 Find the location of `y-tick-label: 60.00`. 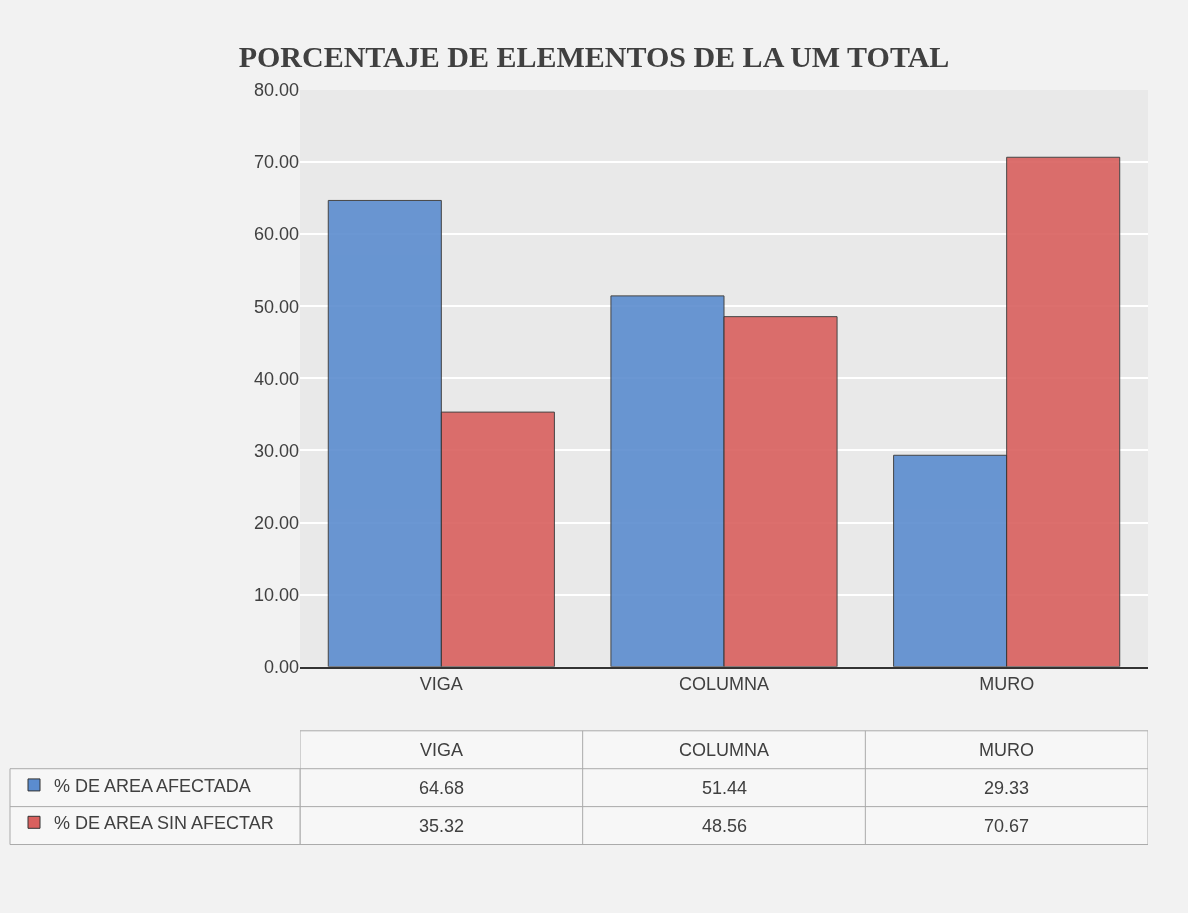

y-tick-label: 60.00 is located at coordinates (276, 234).